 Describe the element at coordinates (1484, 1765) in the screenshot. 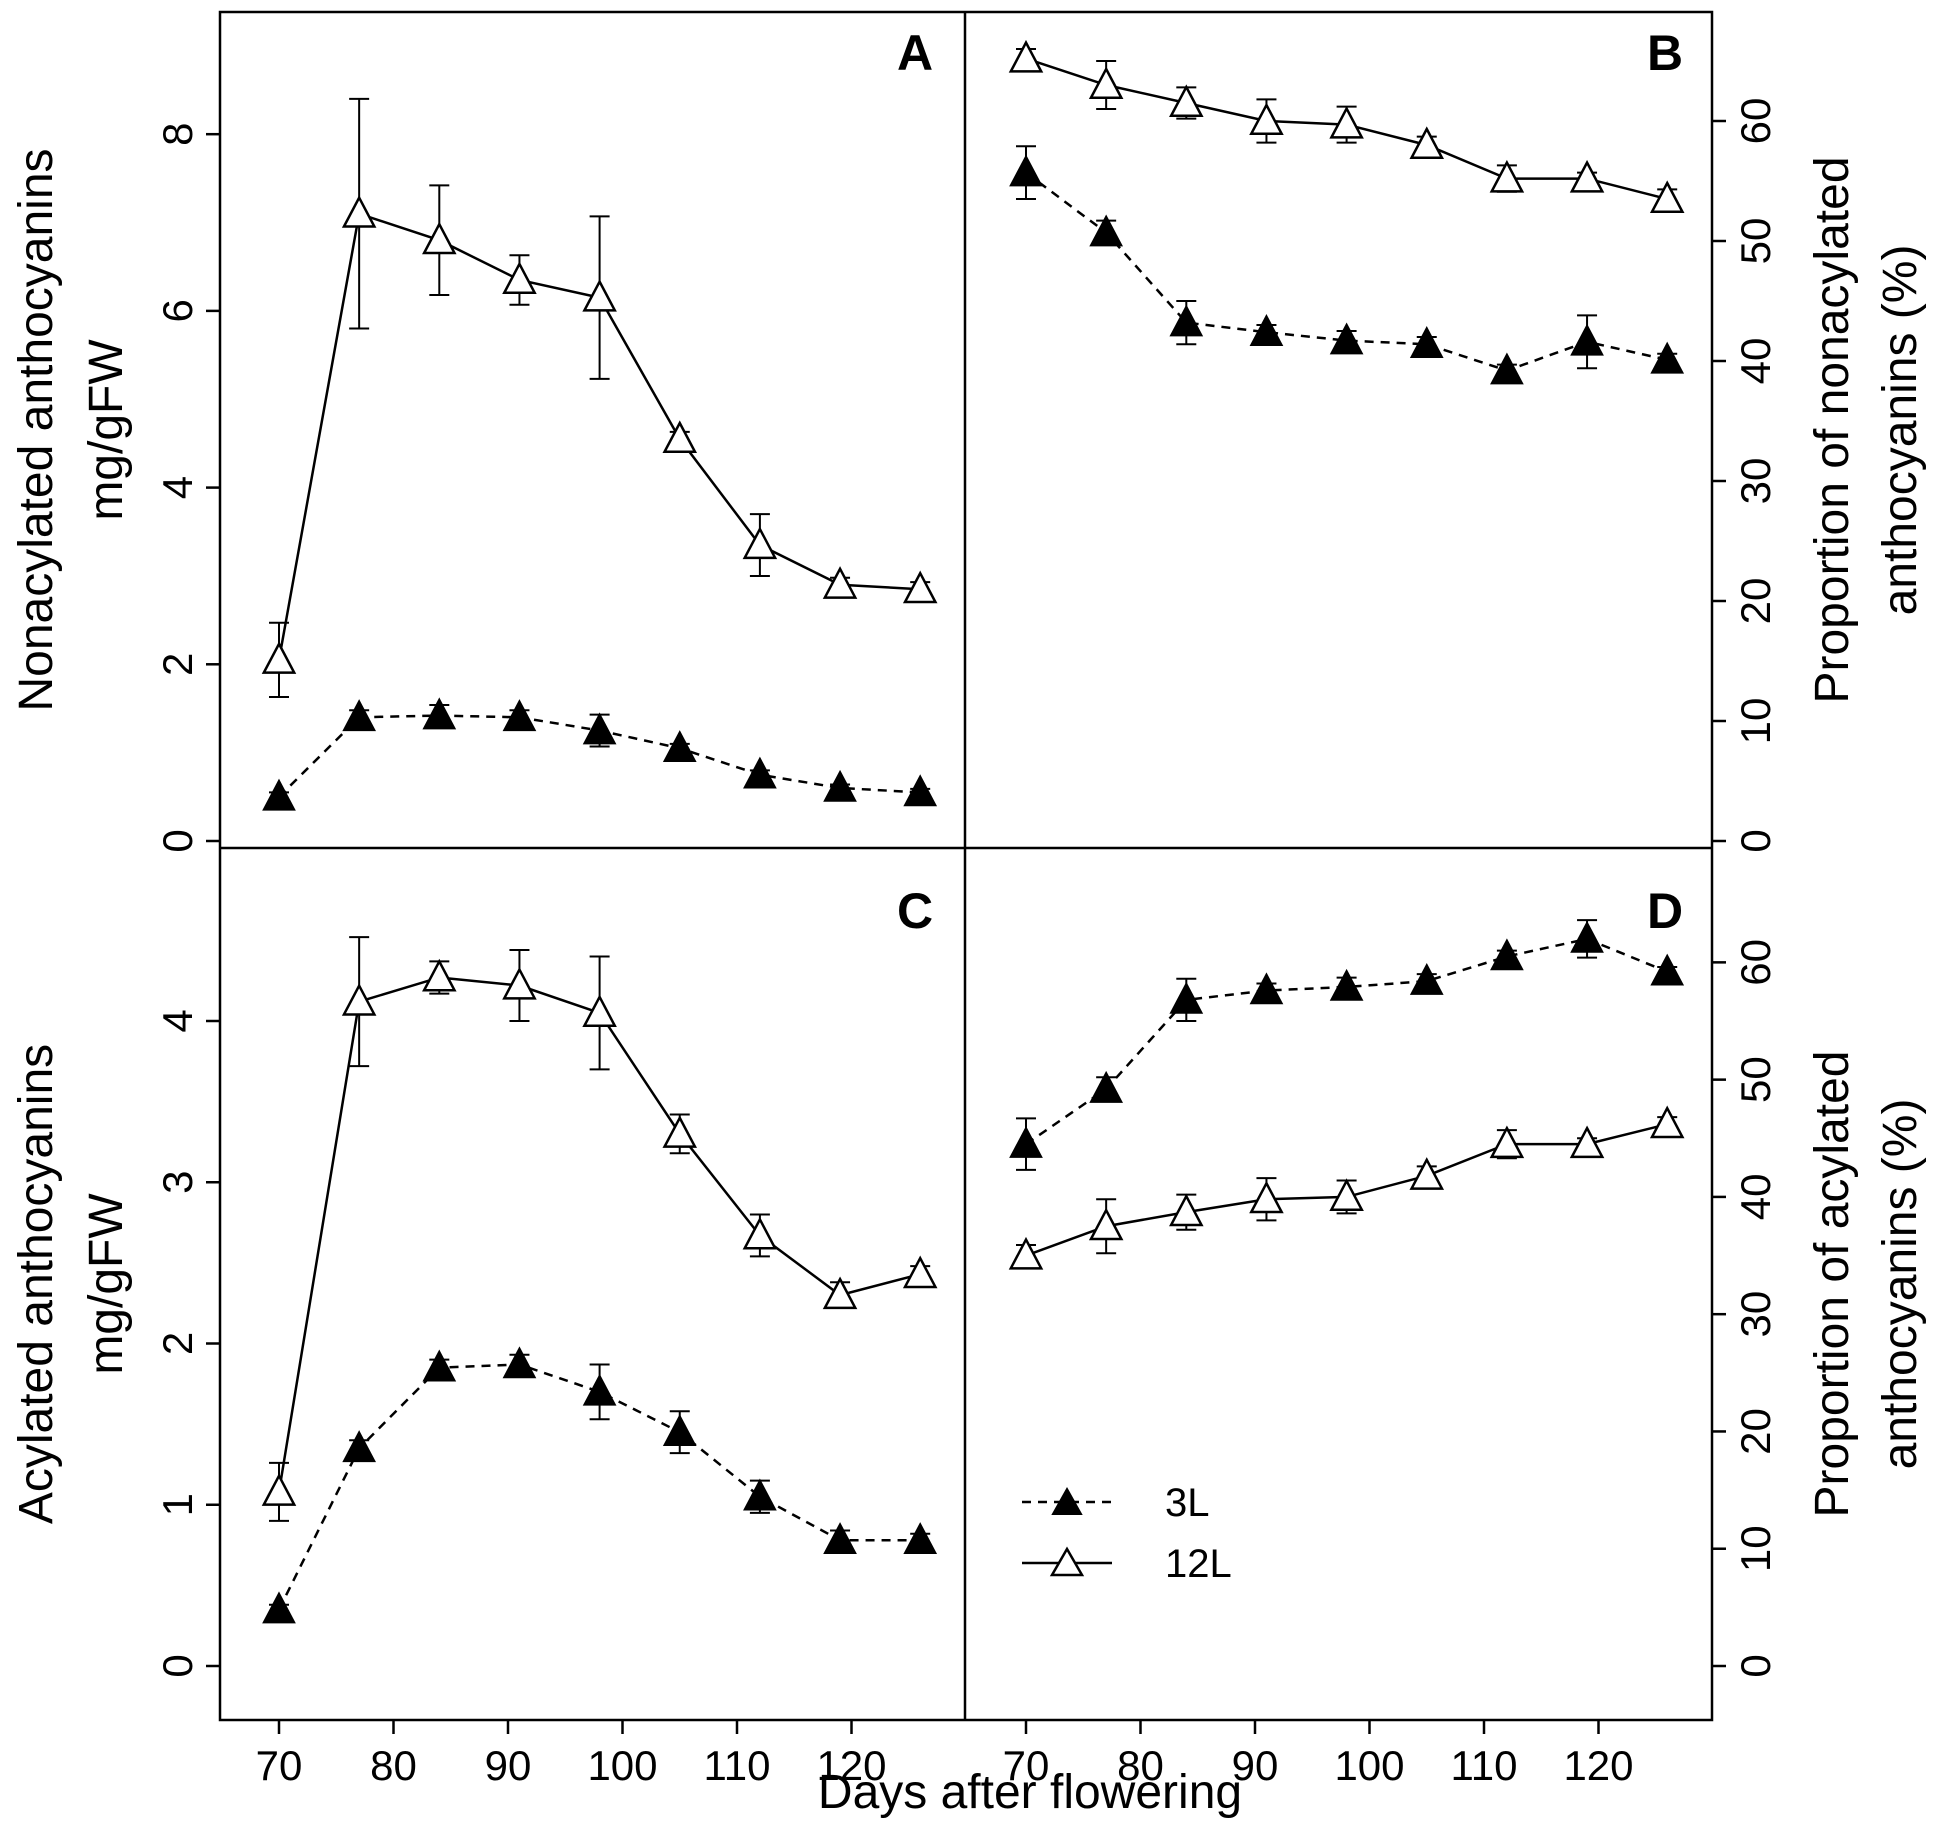

I see `x-tick-label: 110` at that location.